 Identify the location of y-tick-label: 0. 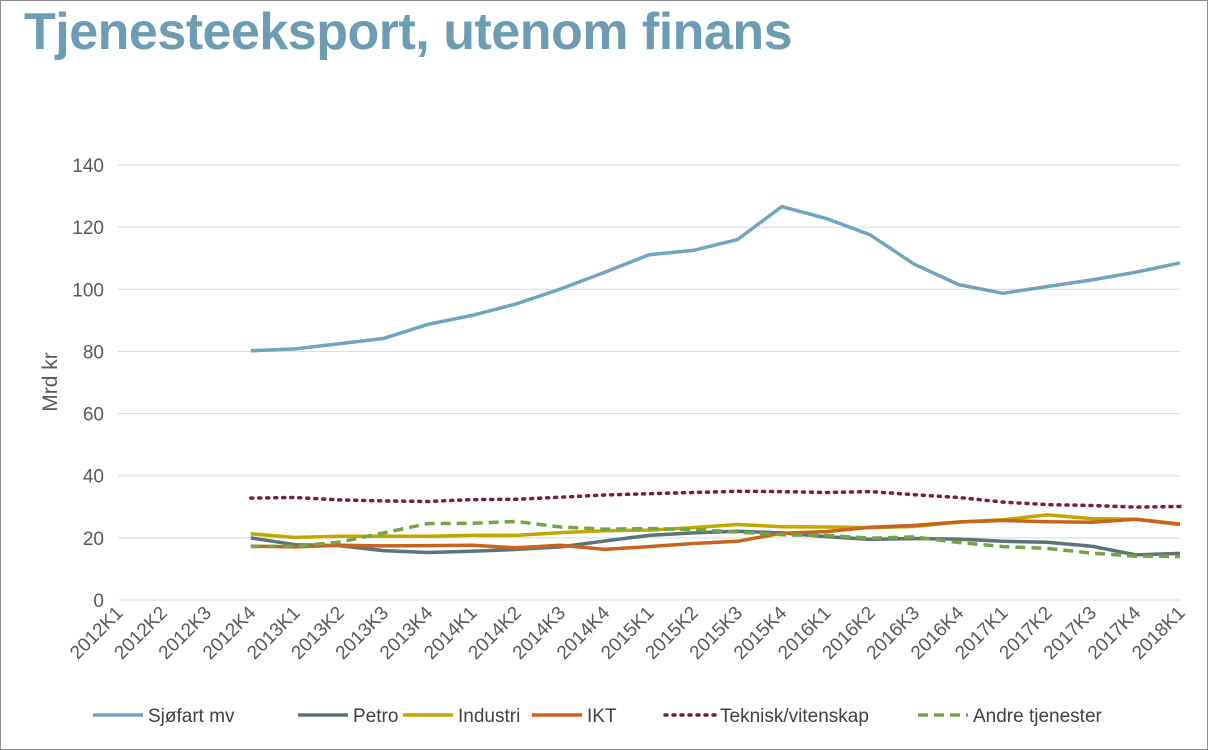
(98, 601).